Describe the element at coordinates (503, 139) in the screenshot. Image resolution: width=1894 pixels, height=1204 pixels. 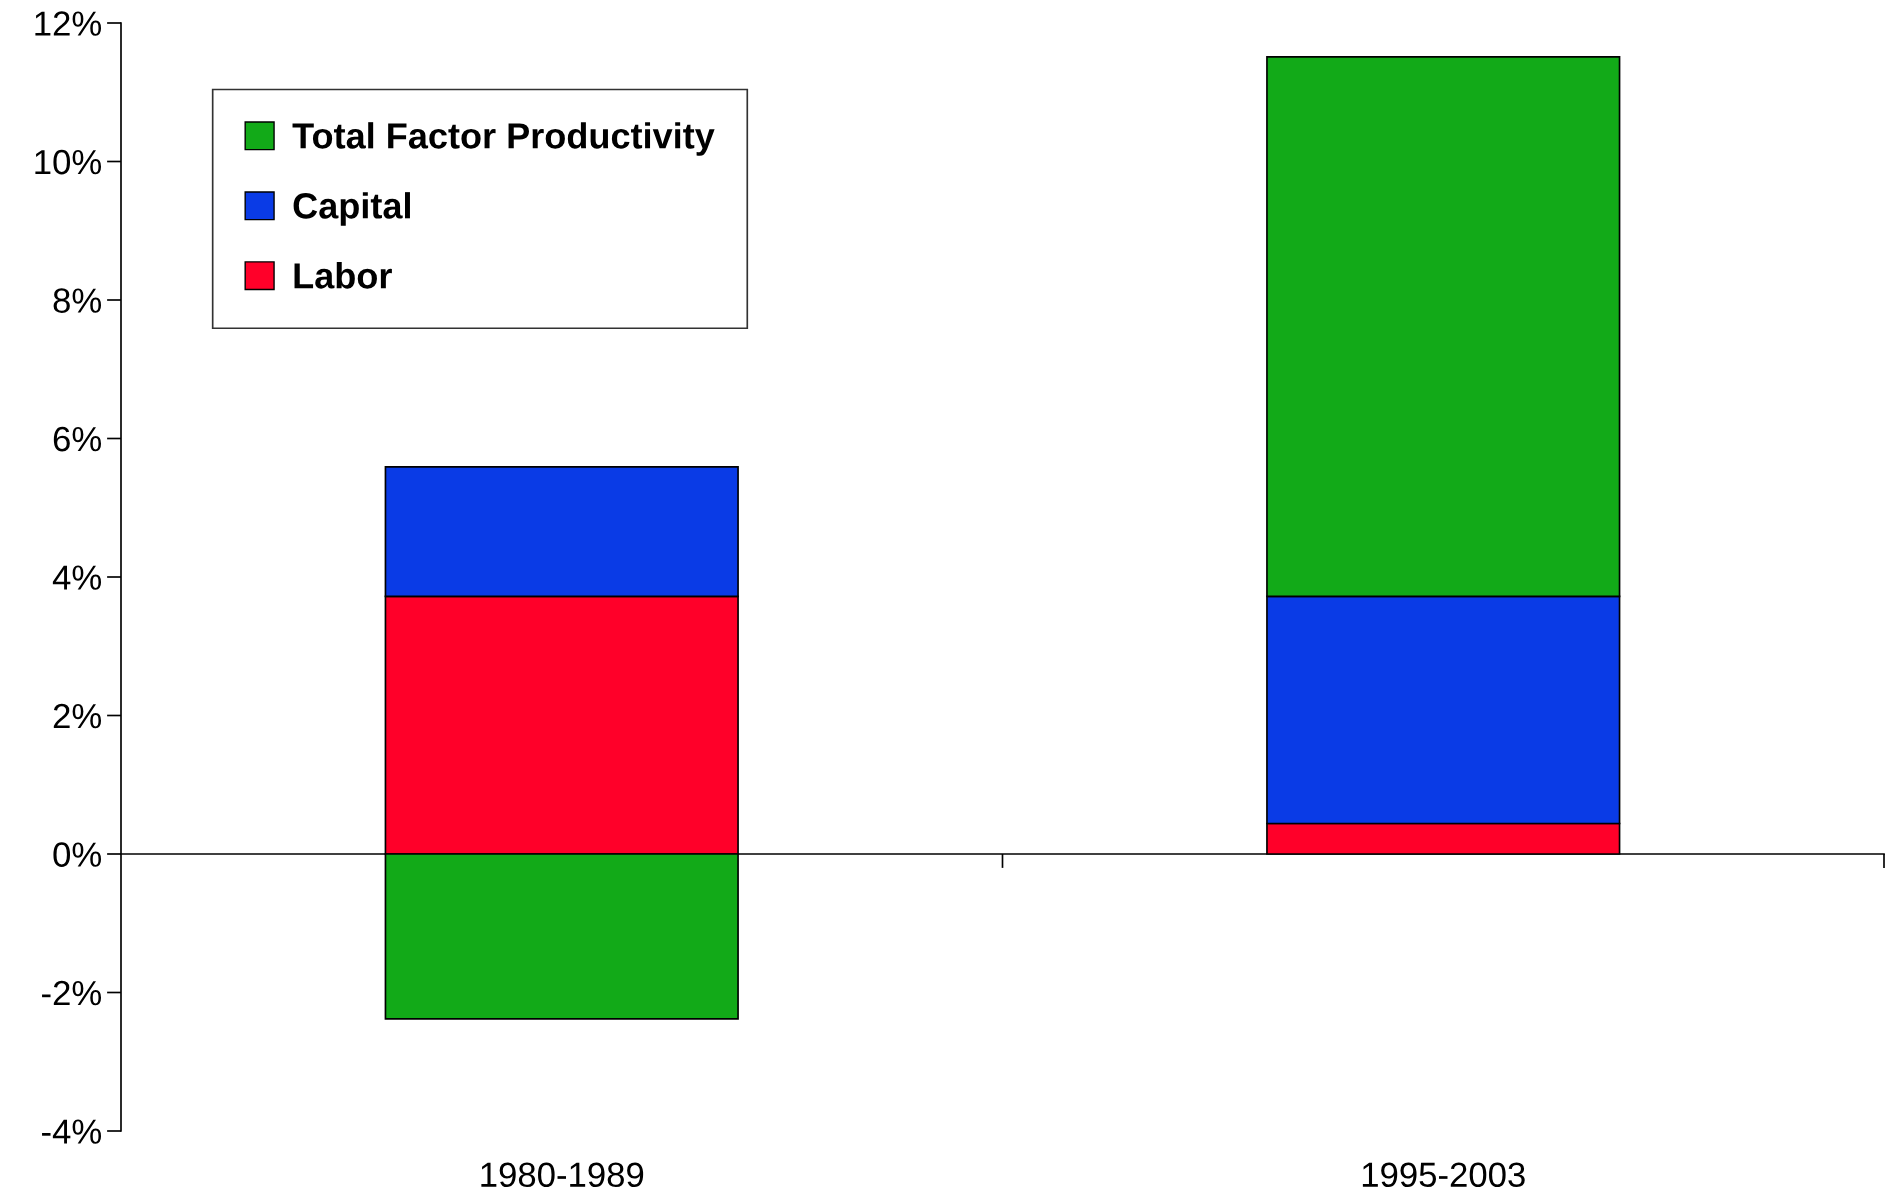
I see `legend-label: Total Factor Productivity` at that location.